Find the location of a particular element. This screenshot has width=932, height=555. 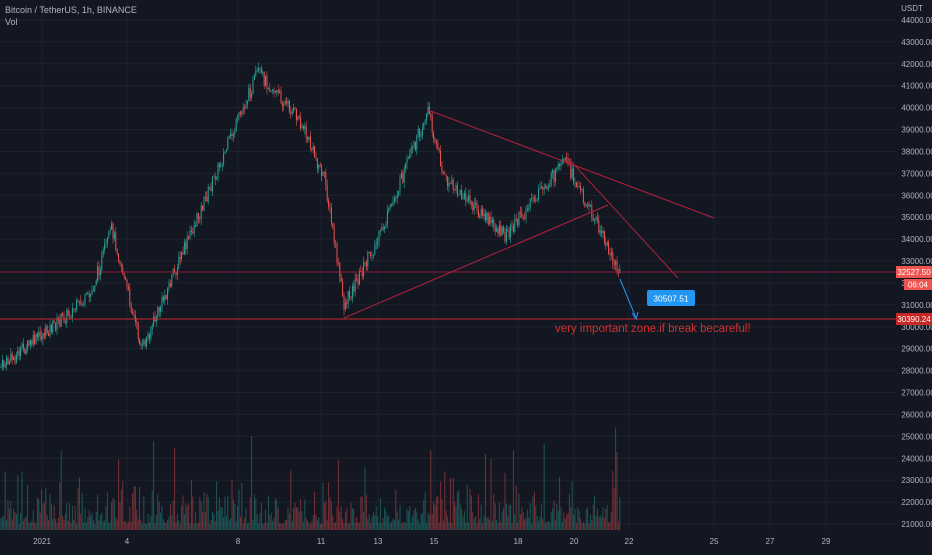

resistance-trendline is located at coordinates (571, 164).